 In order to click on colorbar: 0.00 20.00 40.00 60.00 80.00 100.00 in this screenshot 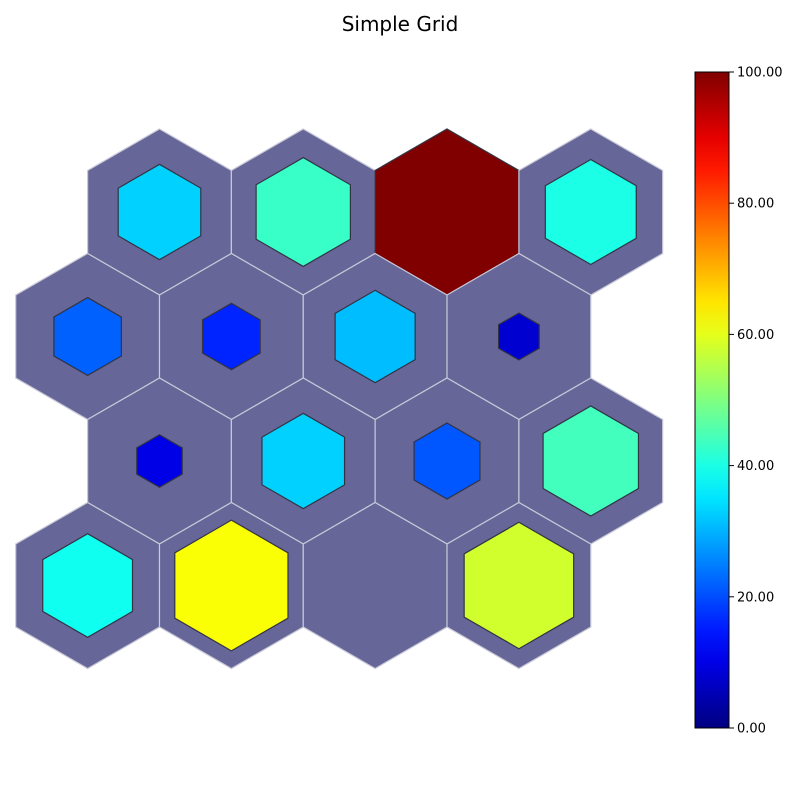, I will do `click(738, 401)`.